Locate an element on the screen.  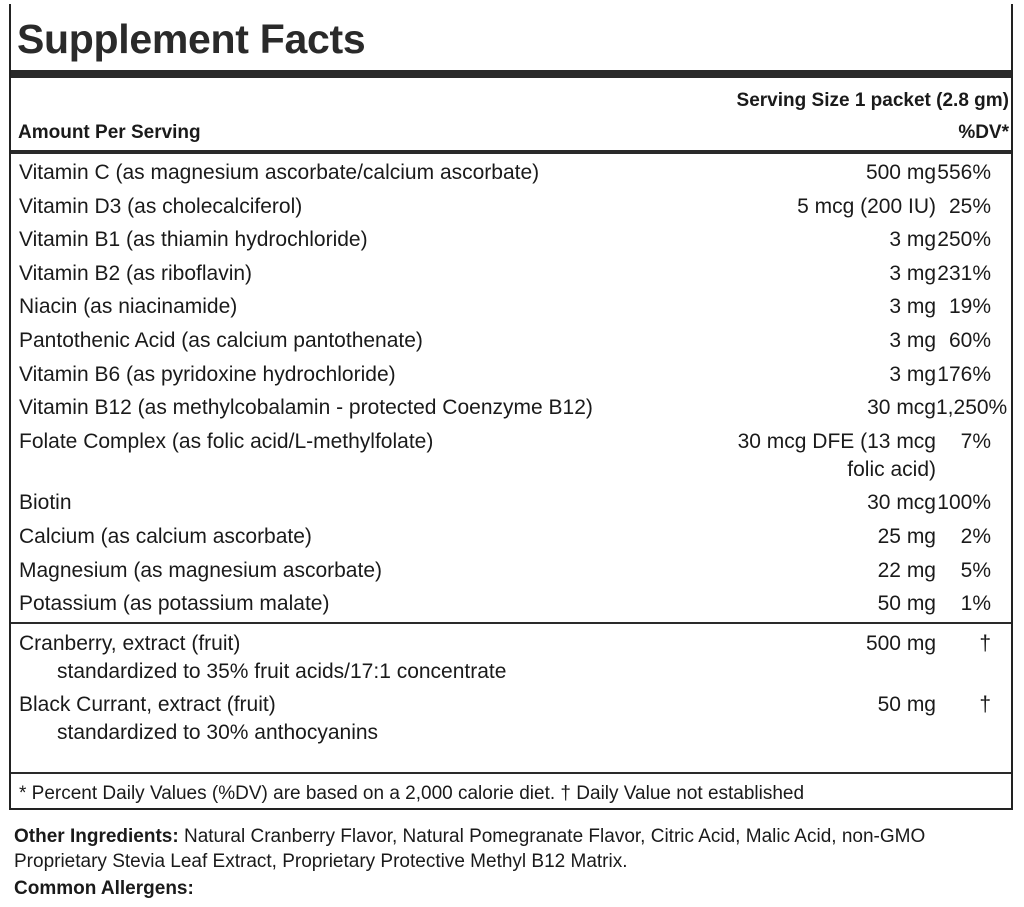
nutrient-row: Potassium (as potassium malate) 50 mg 1% is located at coordinates (511, 604).